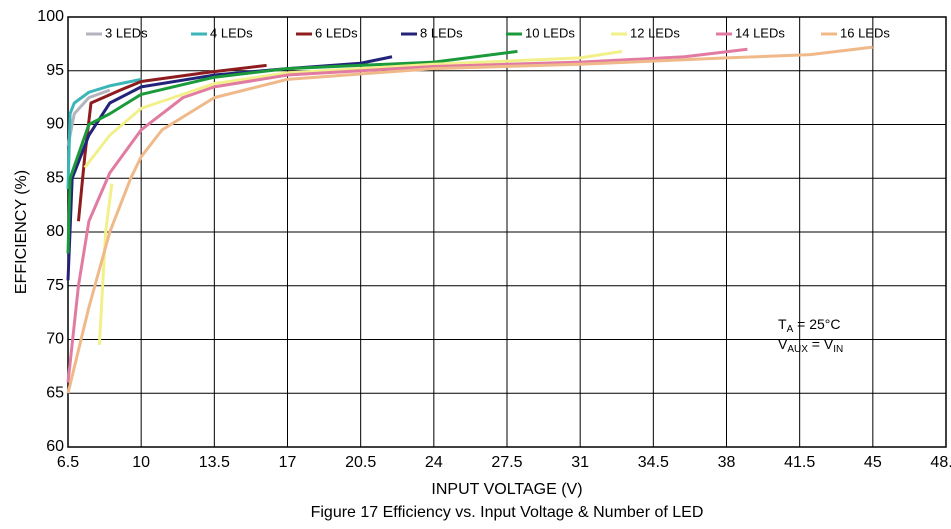 Image resolution: width=951 pixels, height=529 pixels. I want to click on y-tick-label: 65, so click(55, 392).